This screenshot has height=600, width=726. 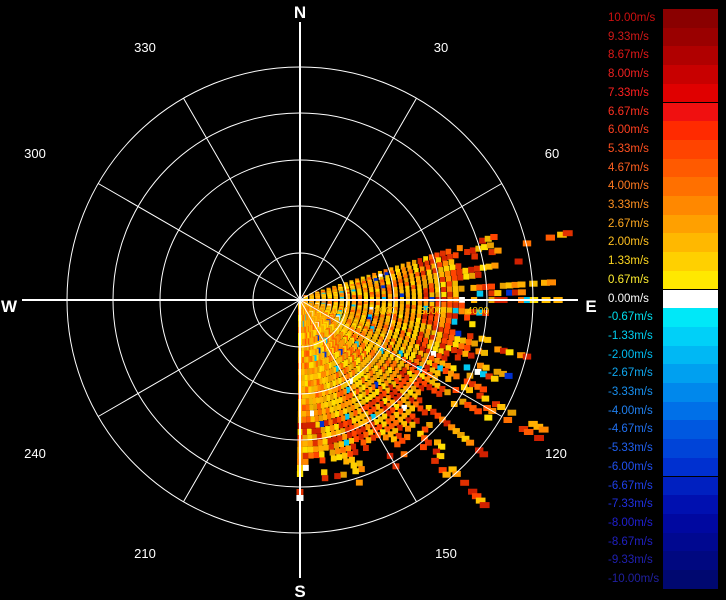 What do you see at coordinates (628, 148) in the screenshot?
I see `legend-label: 5.33m/s` at bounding box center [628, 148].